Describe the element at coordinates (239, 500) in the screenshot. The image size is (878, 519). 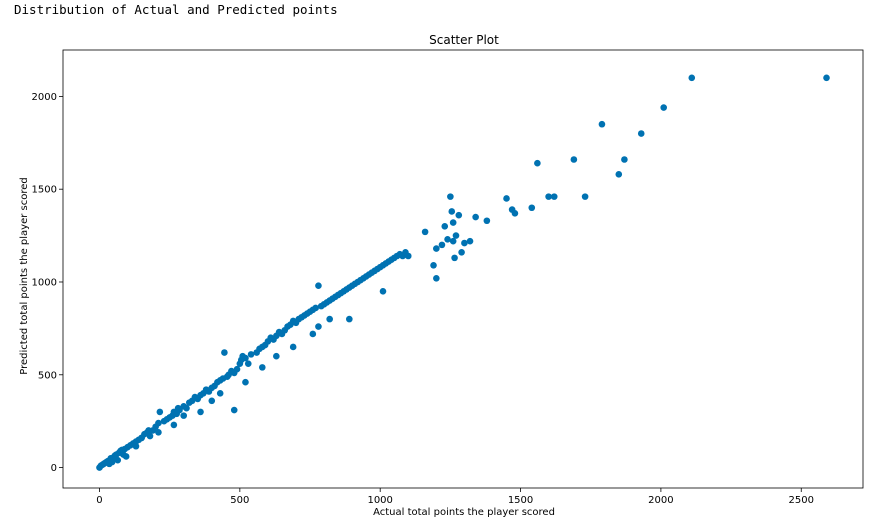
I see `x-tick-label: 500` at that location.